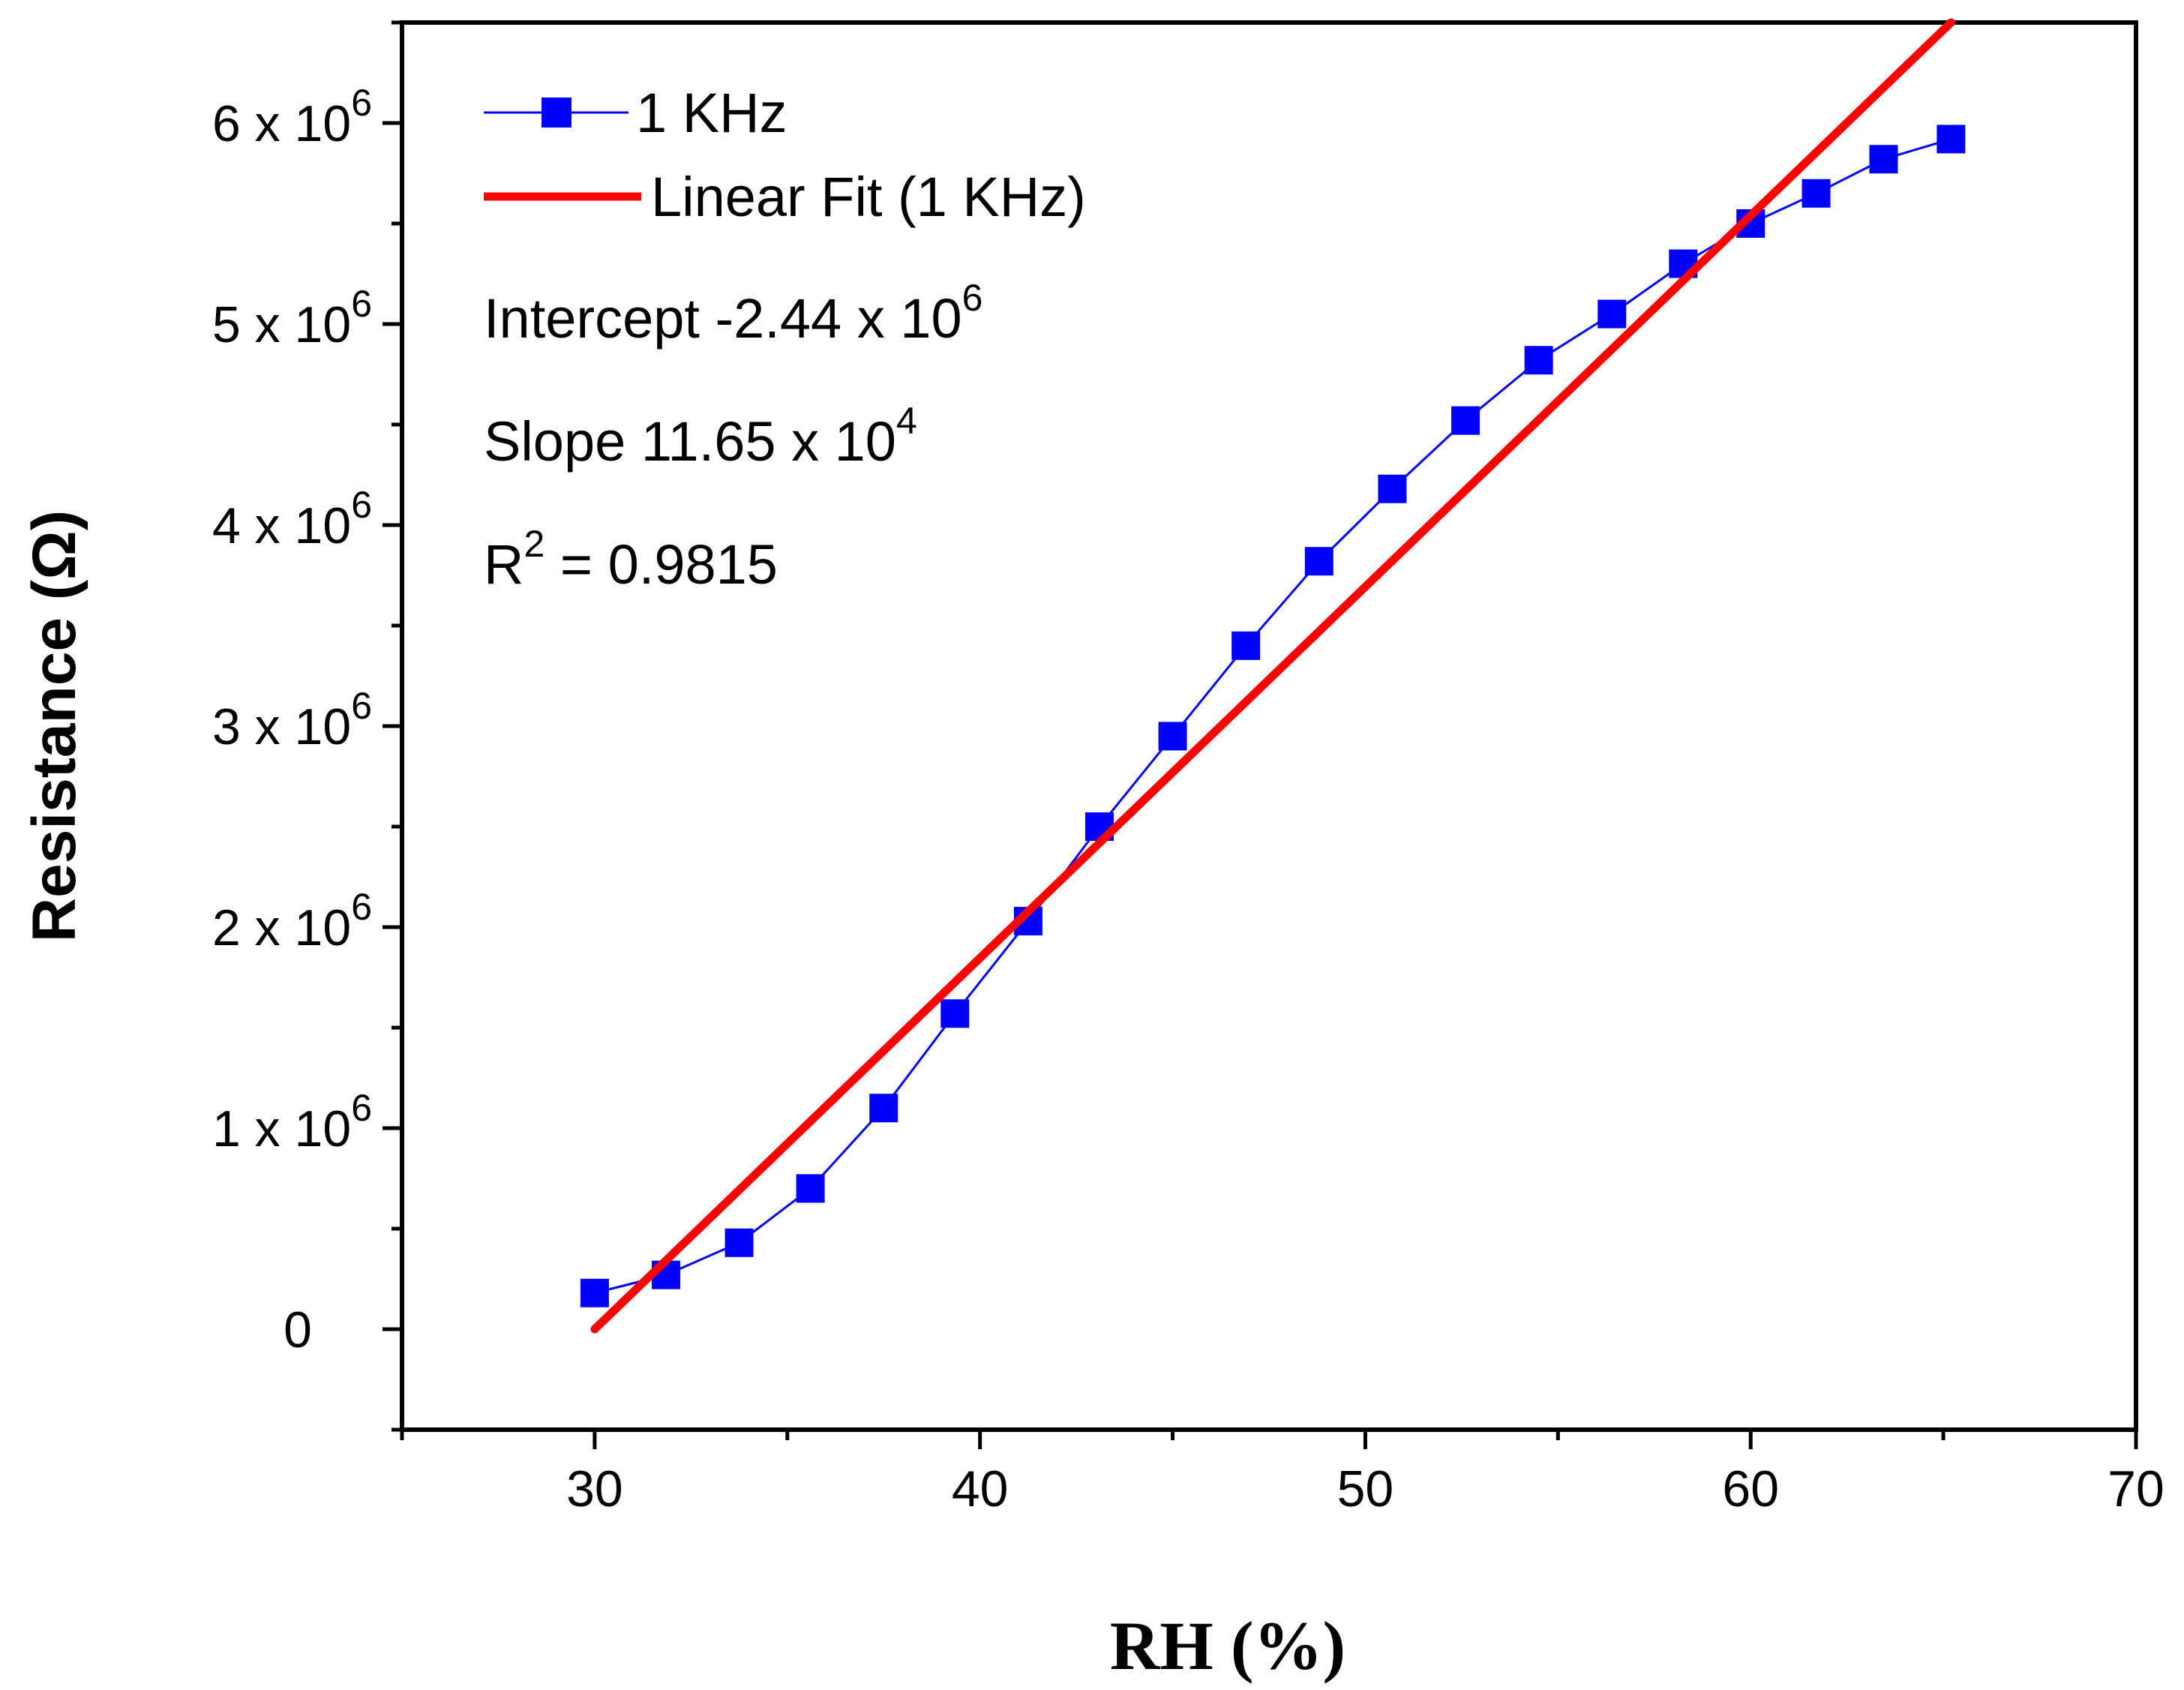 The image size is (2184, 1690). Describe the element at coordinates (594, 1488) in the screenshot. I see `x-tick-label: 30` at that location.